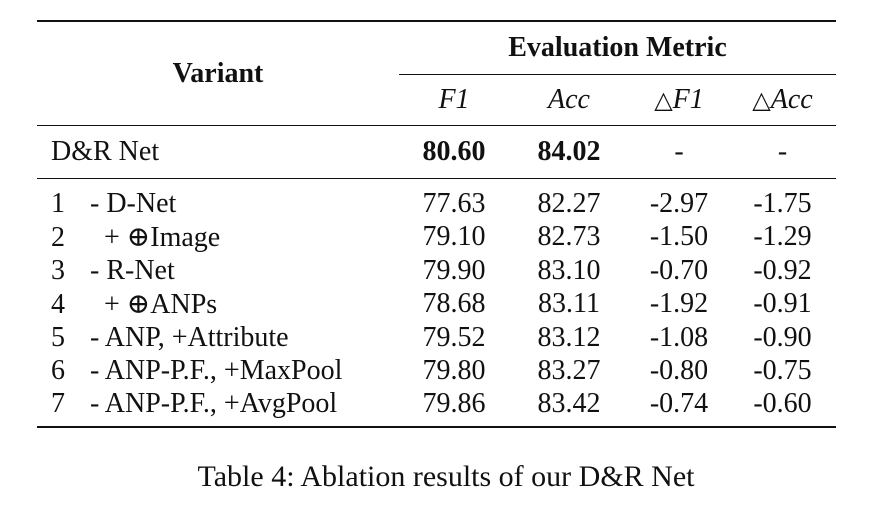 The width and height of the screenshot is (892, 530). Describe the element at coordinates (210, 403) in the screenshot. I see `variant-label: - ANP-P.F., +AvgPool` at that location.